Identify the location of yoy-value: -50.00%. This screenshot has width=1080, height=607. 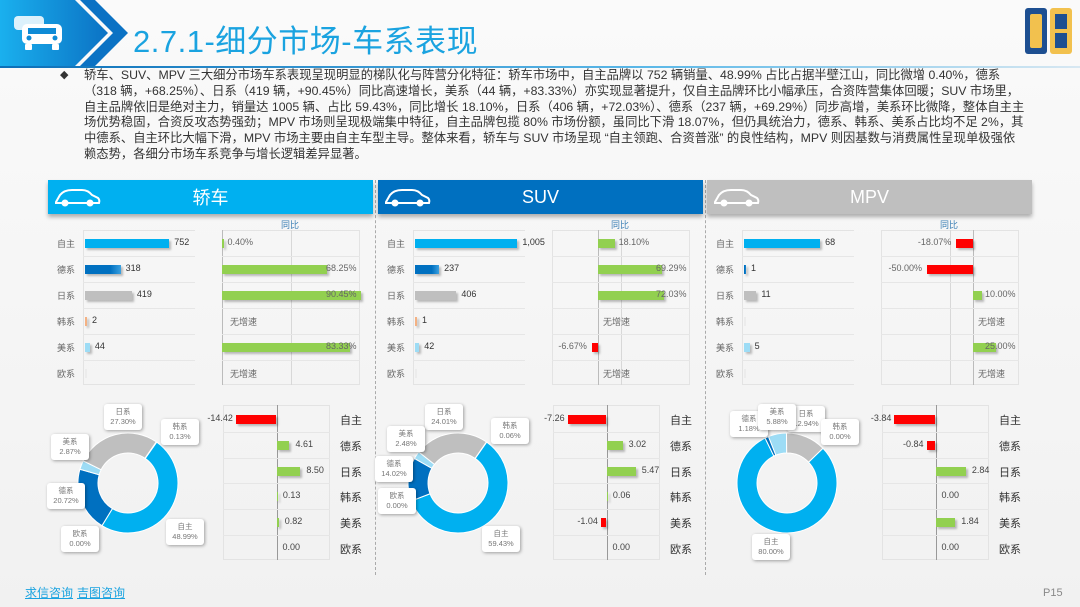
(905, 268).